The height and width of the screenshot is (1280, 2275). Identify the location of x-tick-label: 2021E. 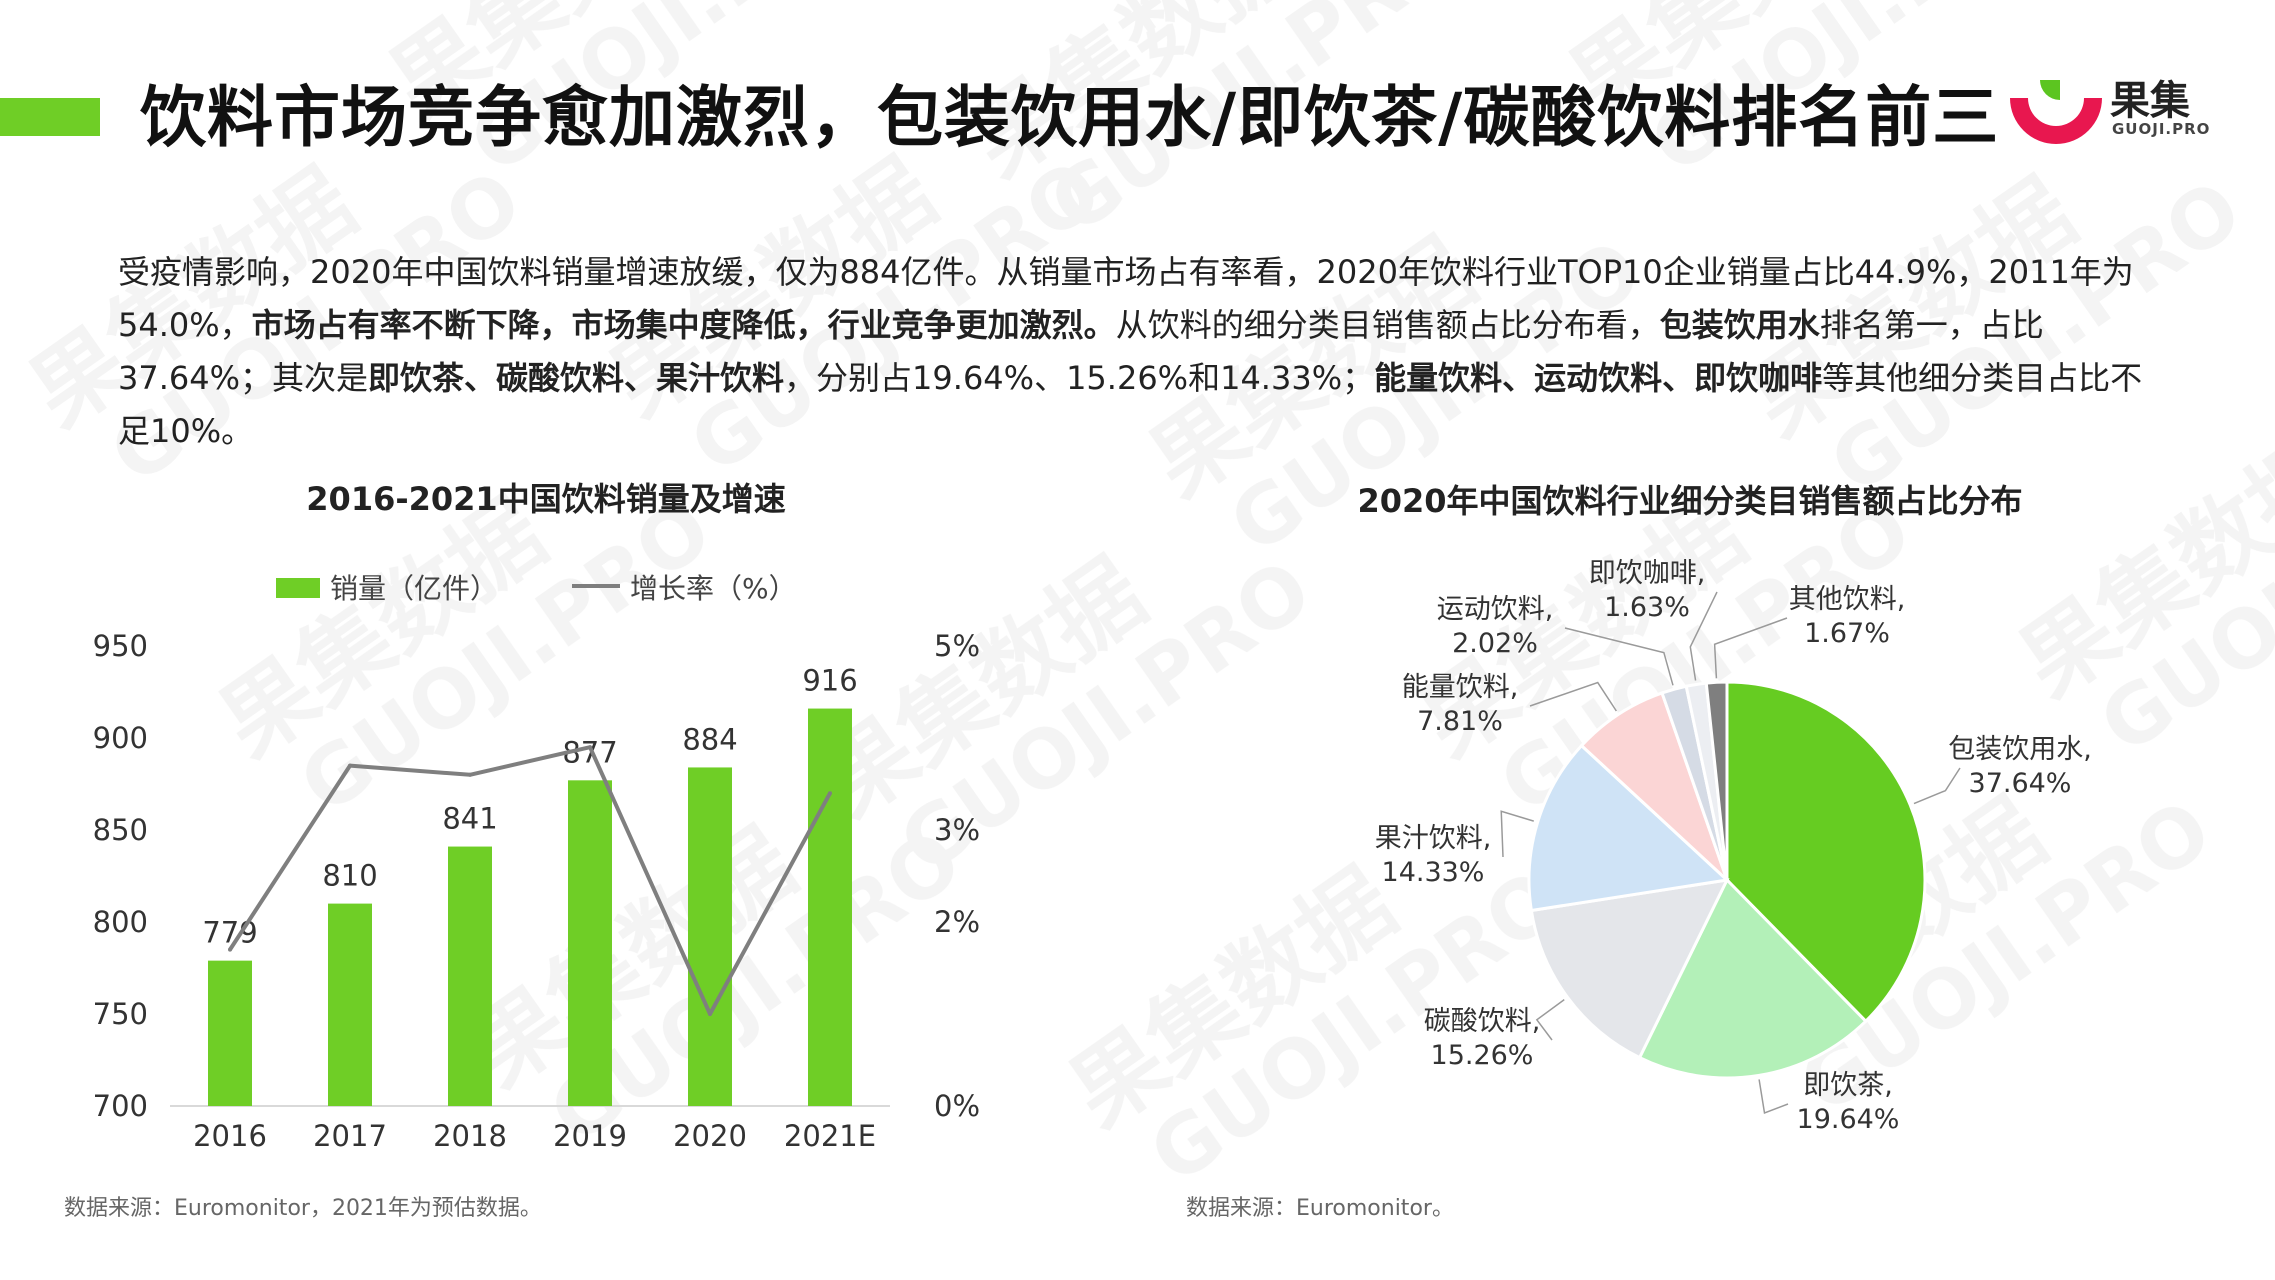
(830, 1136).